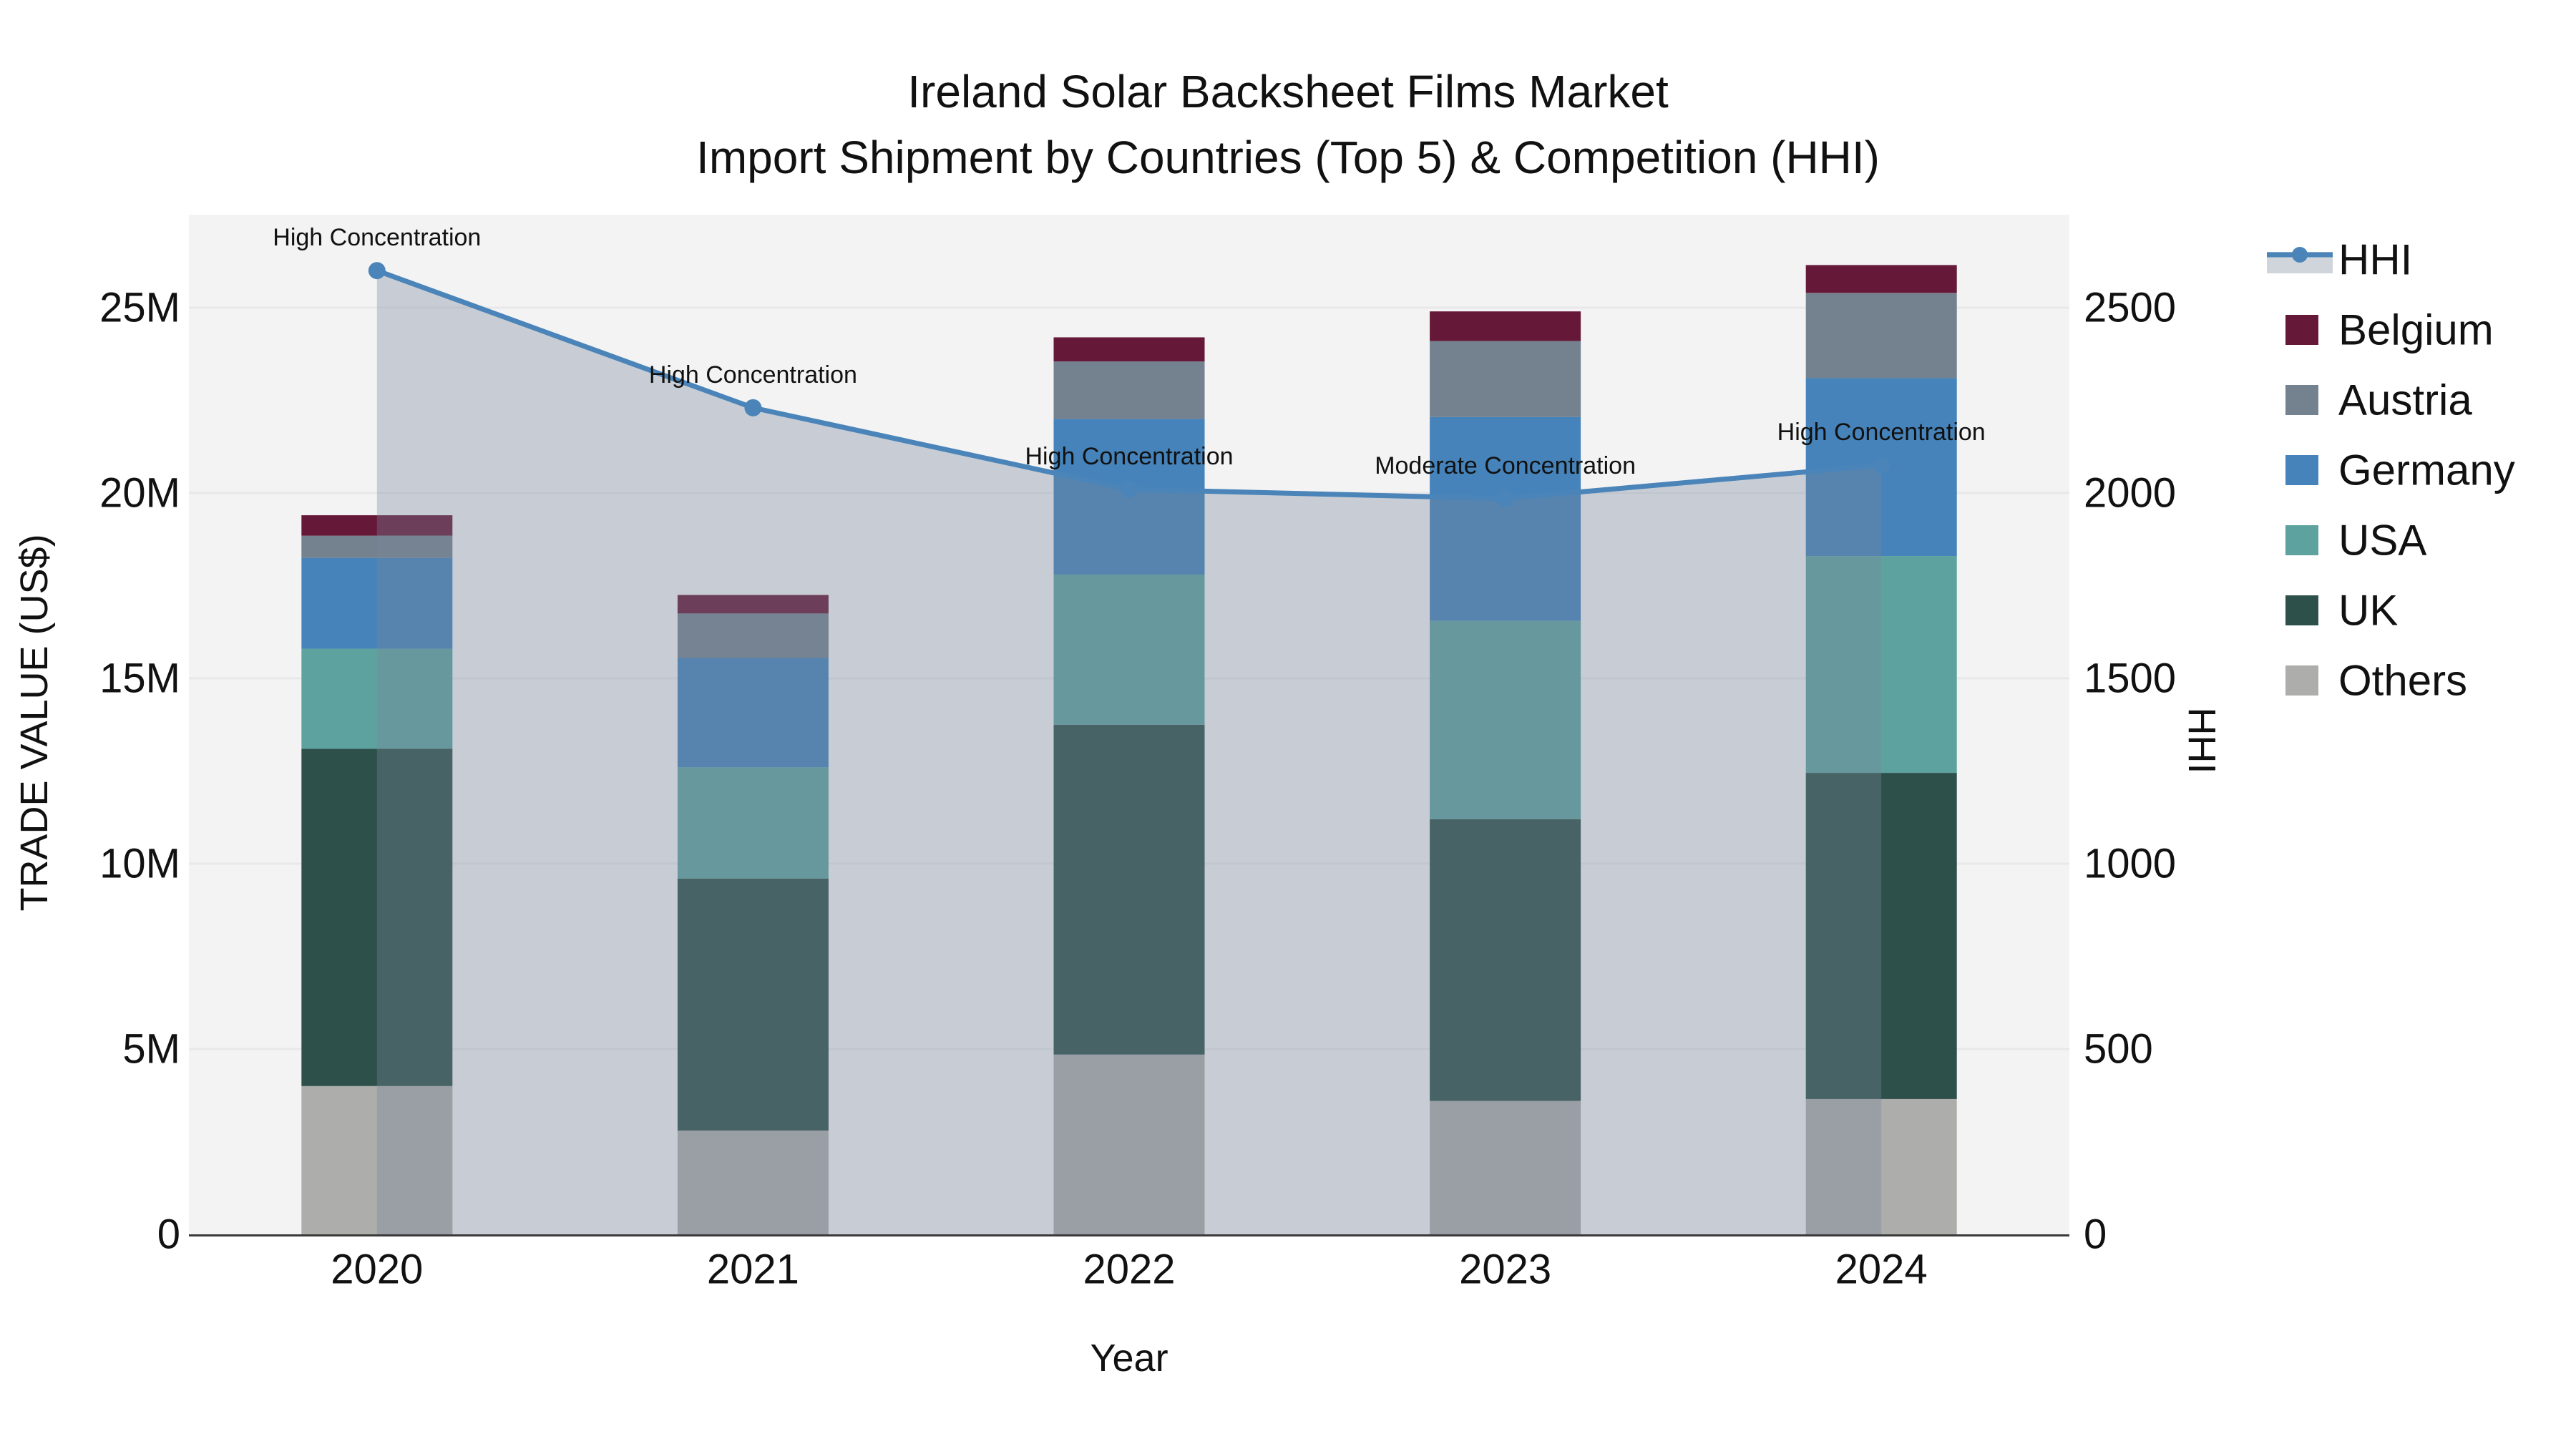  Describe the element at coordinates (1129, 456) in the screenshot. I see `annotation-2022: High Concentration` at that location.